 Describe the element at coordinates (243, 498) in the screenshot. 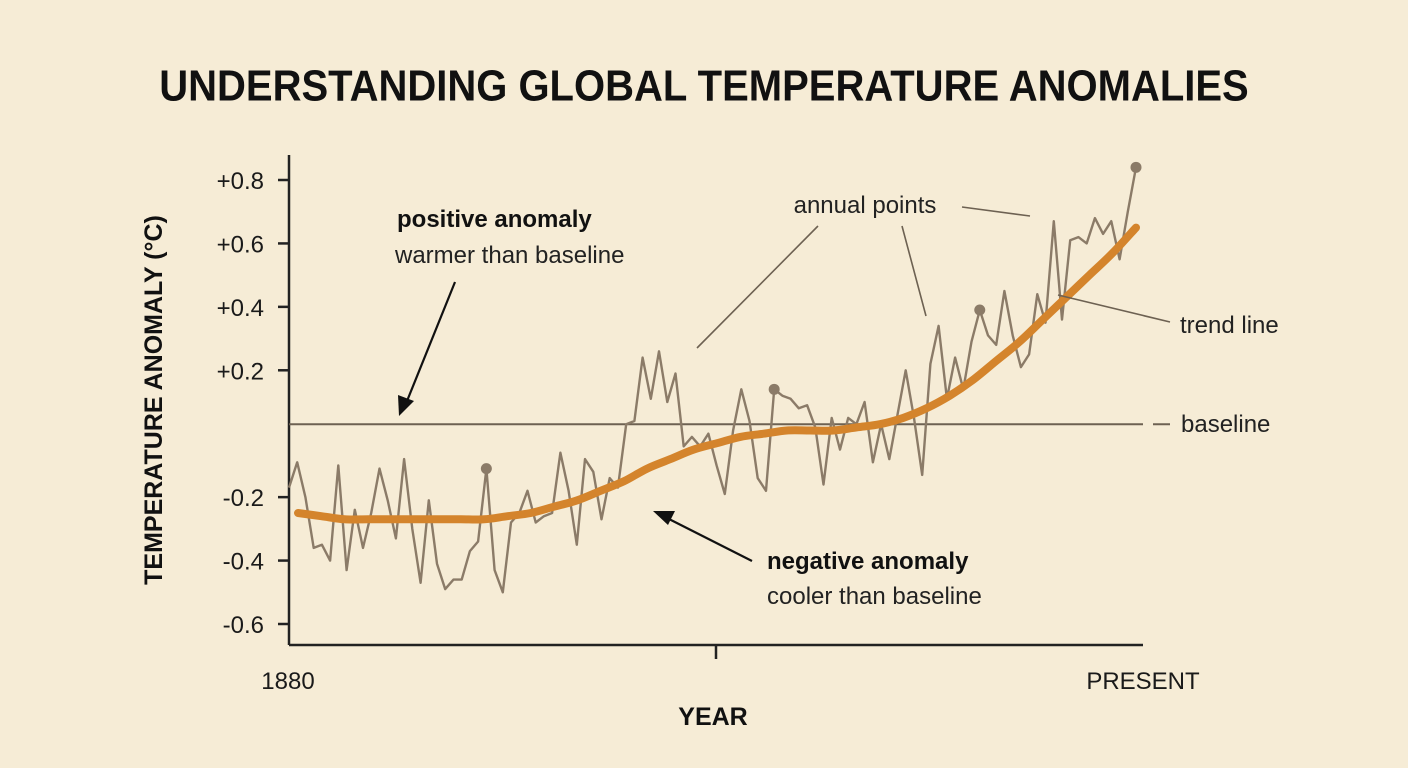

I see `y-tick-label: -0.2` at that location.